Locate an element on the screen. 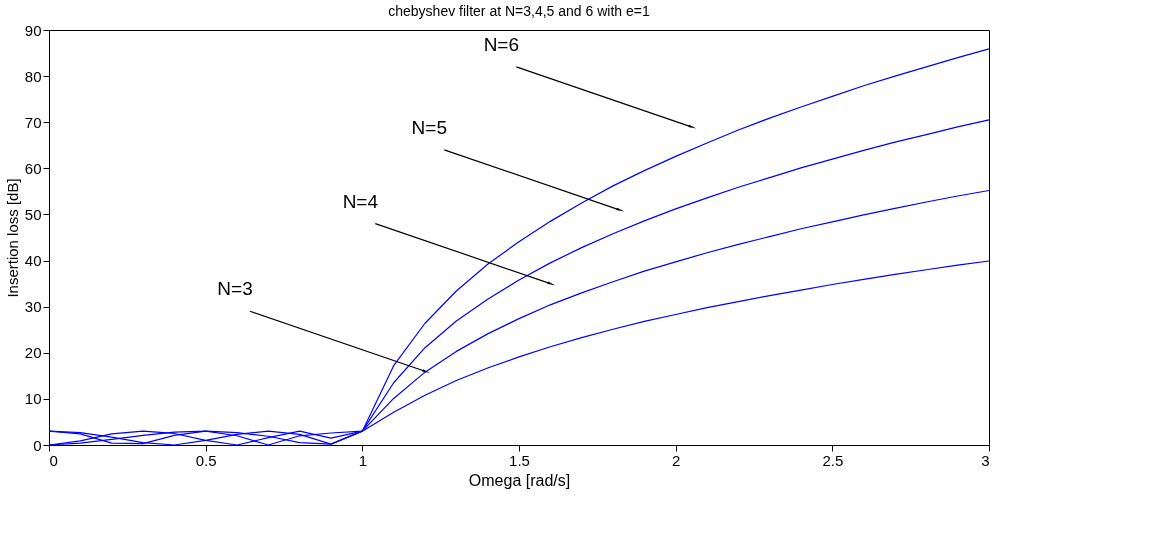  y-tick-label: 50 is located at coordinates (33, 214).